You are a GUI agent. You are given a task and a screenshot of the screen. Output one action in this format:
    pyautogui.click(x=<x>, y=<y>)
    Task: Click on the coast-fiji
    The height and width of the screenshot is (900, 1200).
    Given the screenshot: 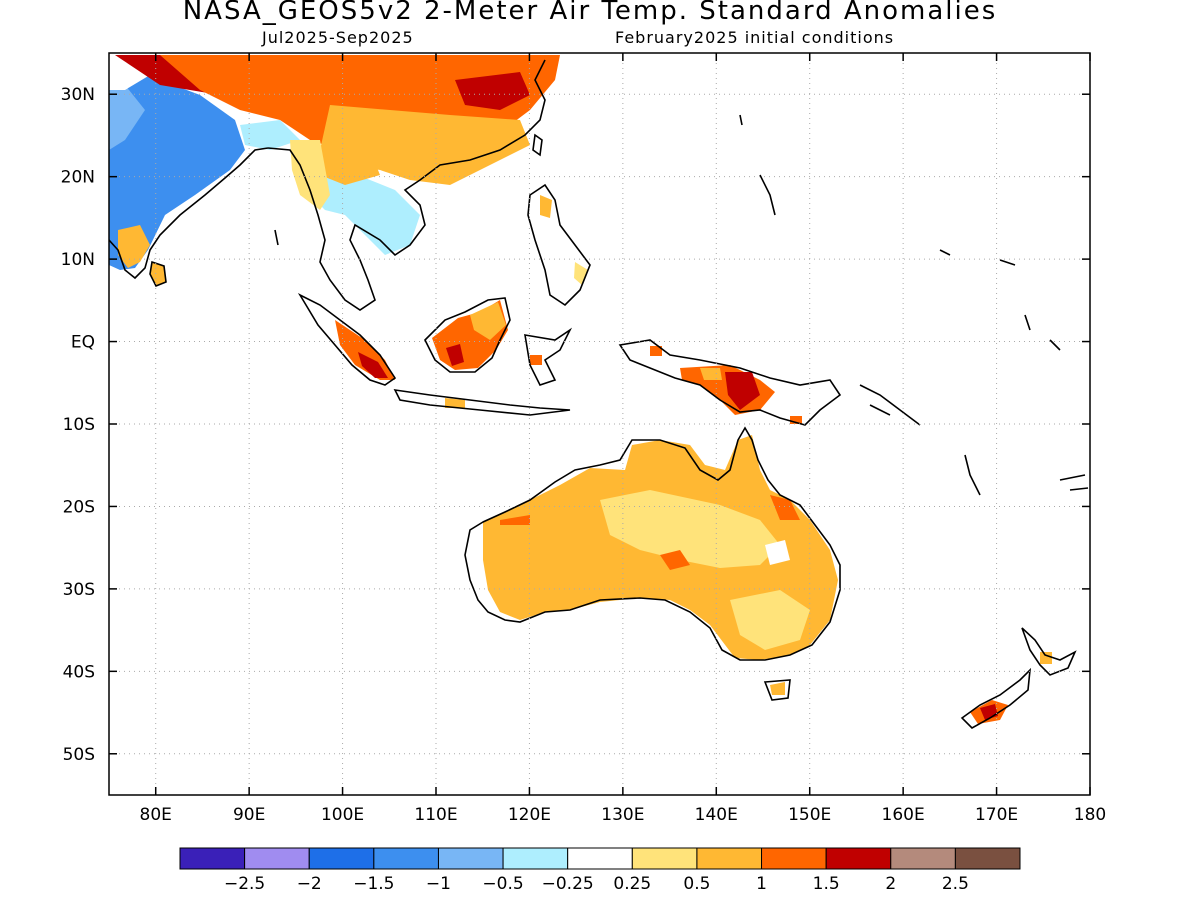 What is the action you would take?
    pyautogui.click(x=1074, y=482)
    